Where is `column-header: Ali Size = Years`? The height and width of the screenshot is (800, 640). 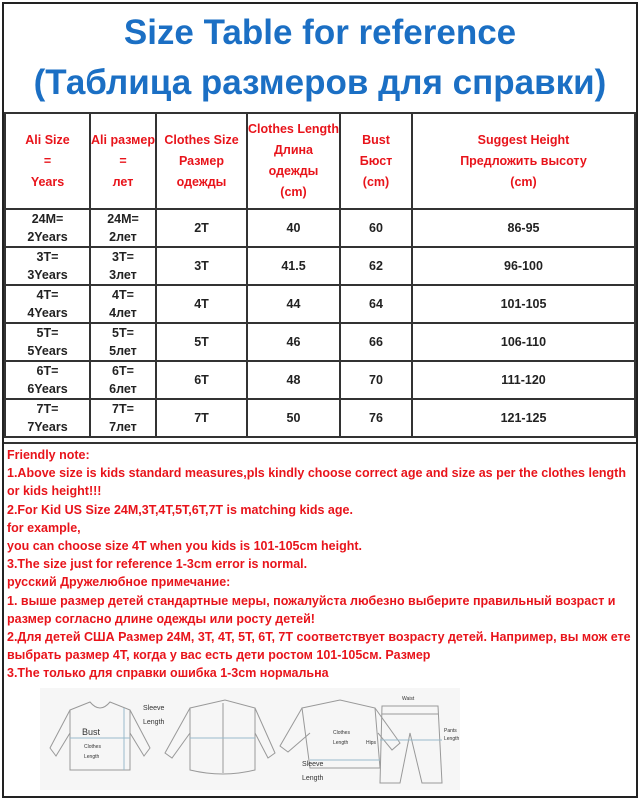 column-header: Ali Size = Years is located at coordinates (47, 161).